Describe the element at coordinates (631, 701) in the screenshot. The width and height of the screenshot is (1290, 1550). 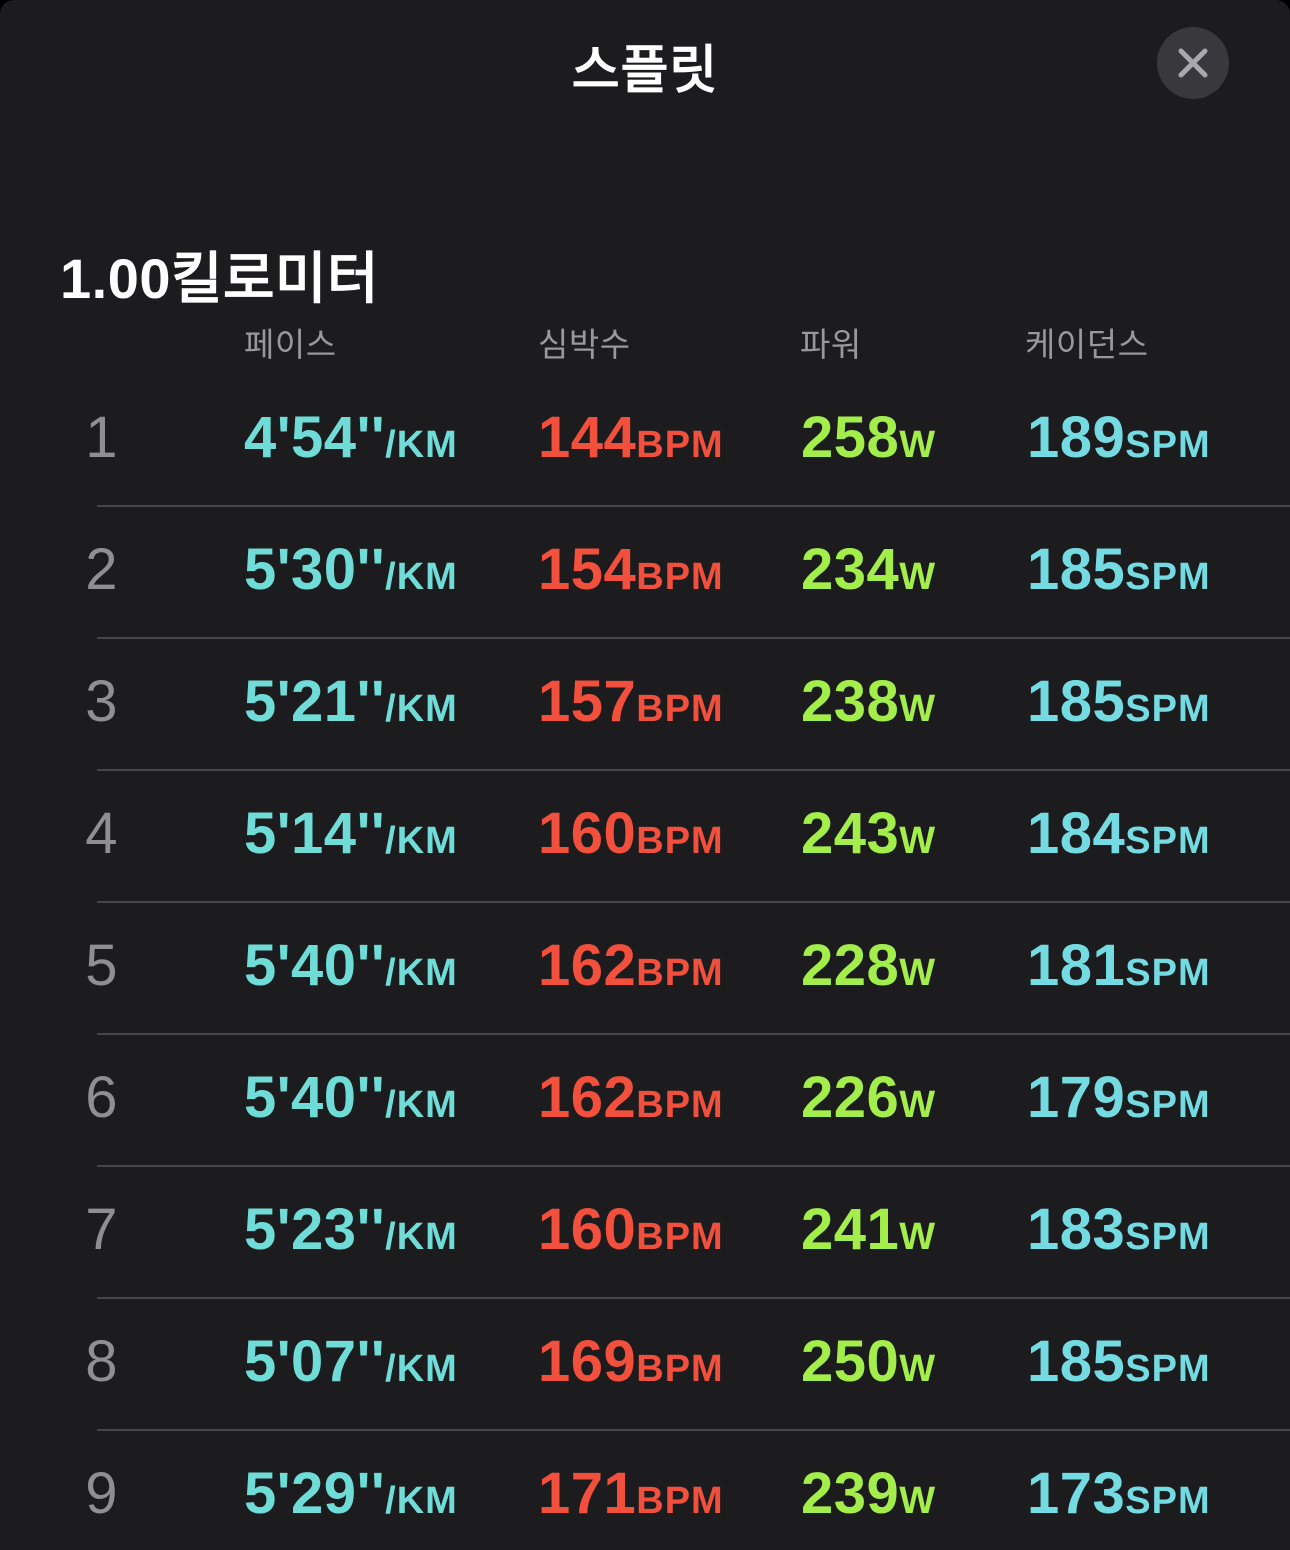
I see `heart-rate-value: 157BPM` at that location.